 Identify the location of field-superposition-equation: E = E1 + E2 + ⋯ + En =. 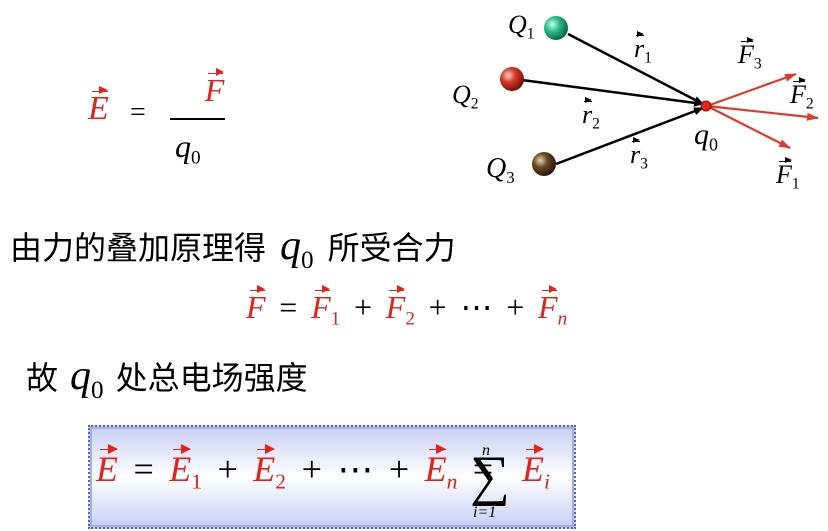
(295, 468).